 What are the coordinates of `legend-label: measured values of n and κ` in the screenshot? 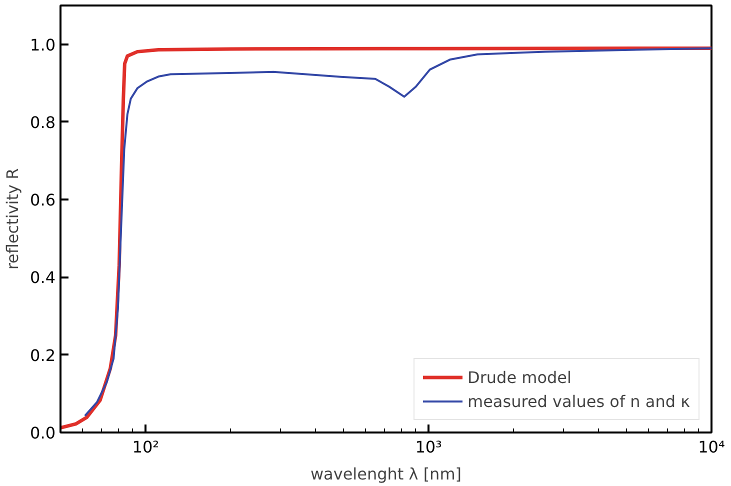 It's located at (579, 401).